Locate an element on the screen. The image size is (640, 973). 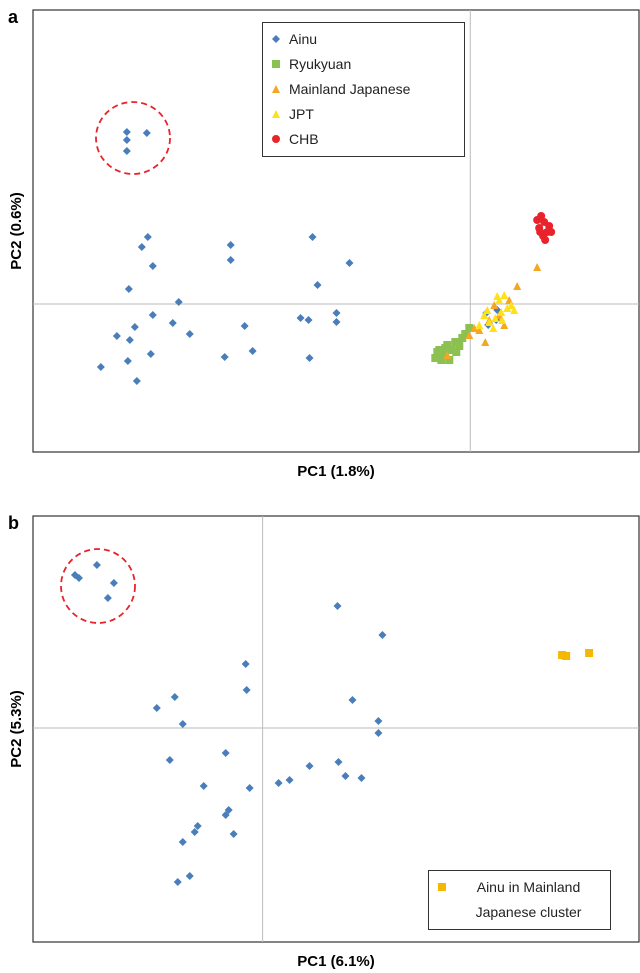
legend-item: Ainu in Mainland Japanese cluster is located at coordinates (519, 900).